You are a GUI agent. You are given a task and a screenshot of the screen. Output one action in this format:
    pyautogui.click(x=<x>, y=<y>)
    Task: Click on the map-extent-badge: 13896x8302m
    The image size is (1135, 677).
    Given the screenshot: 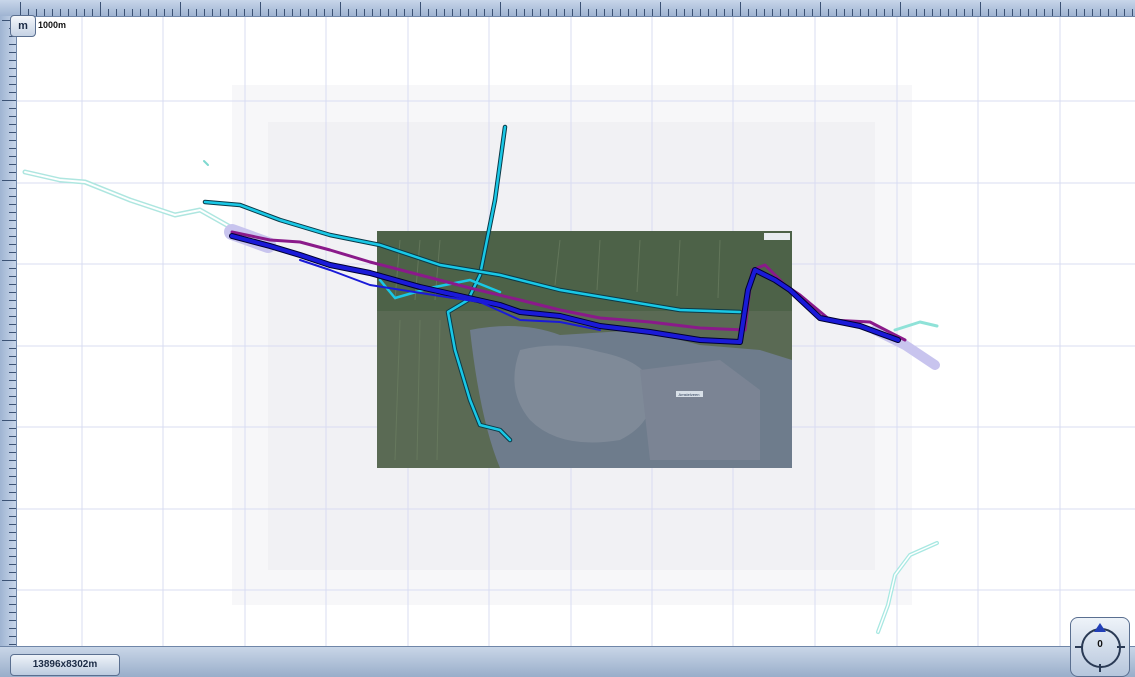 What is the action you would take?
    pyautogui.click(x=65, y=665)
    